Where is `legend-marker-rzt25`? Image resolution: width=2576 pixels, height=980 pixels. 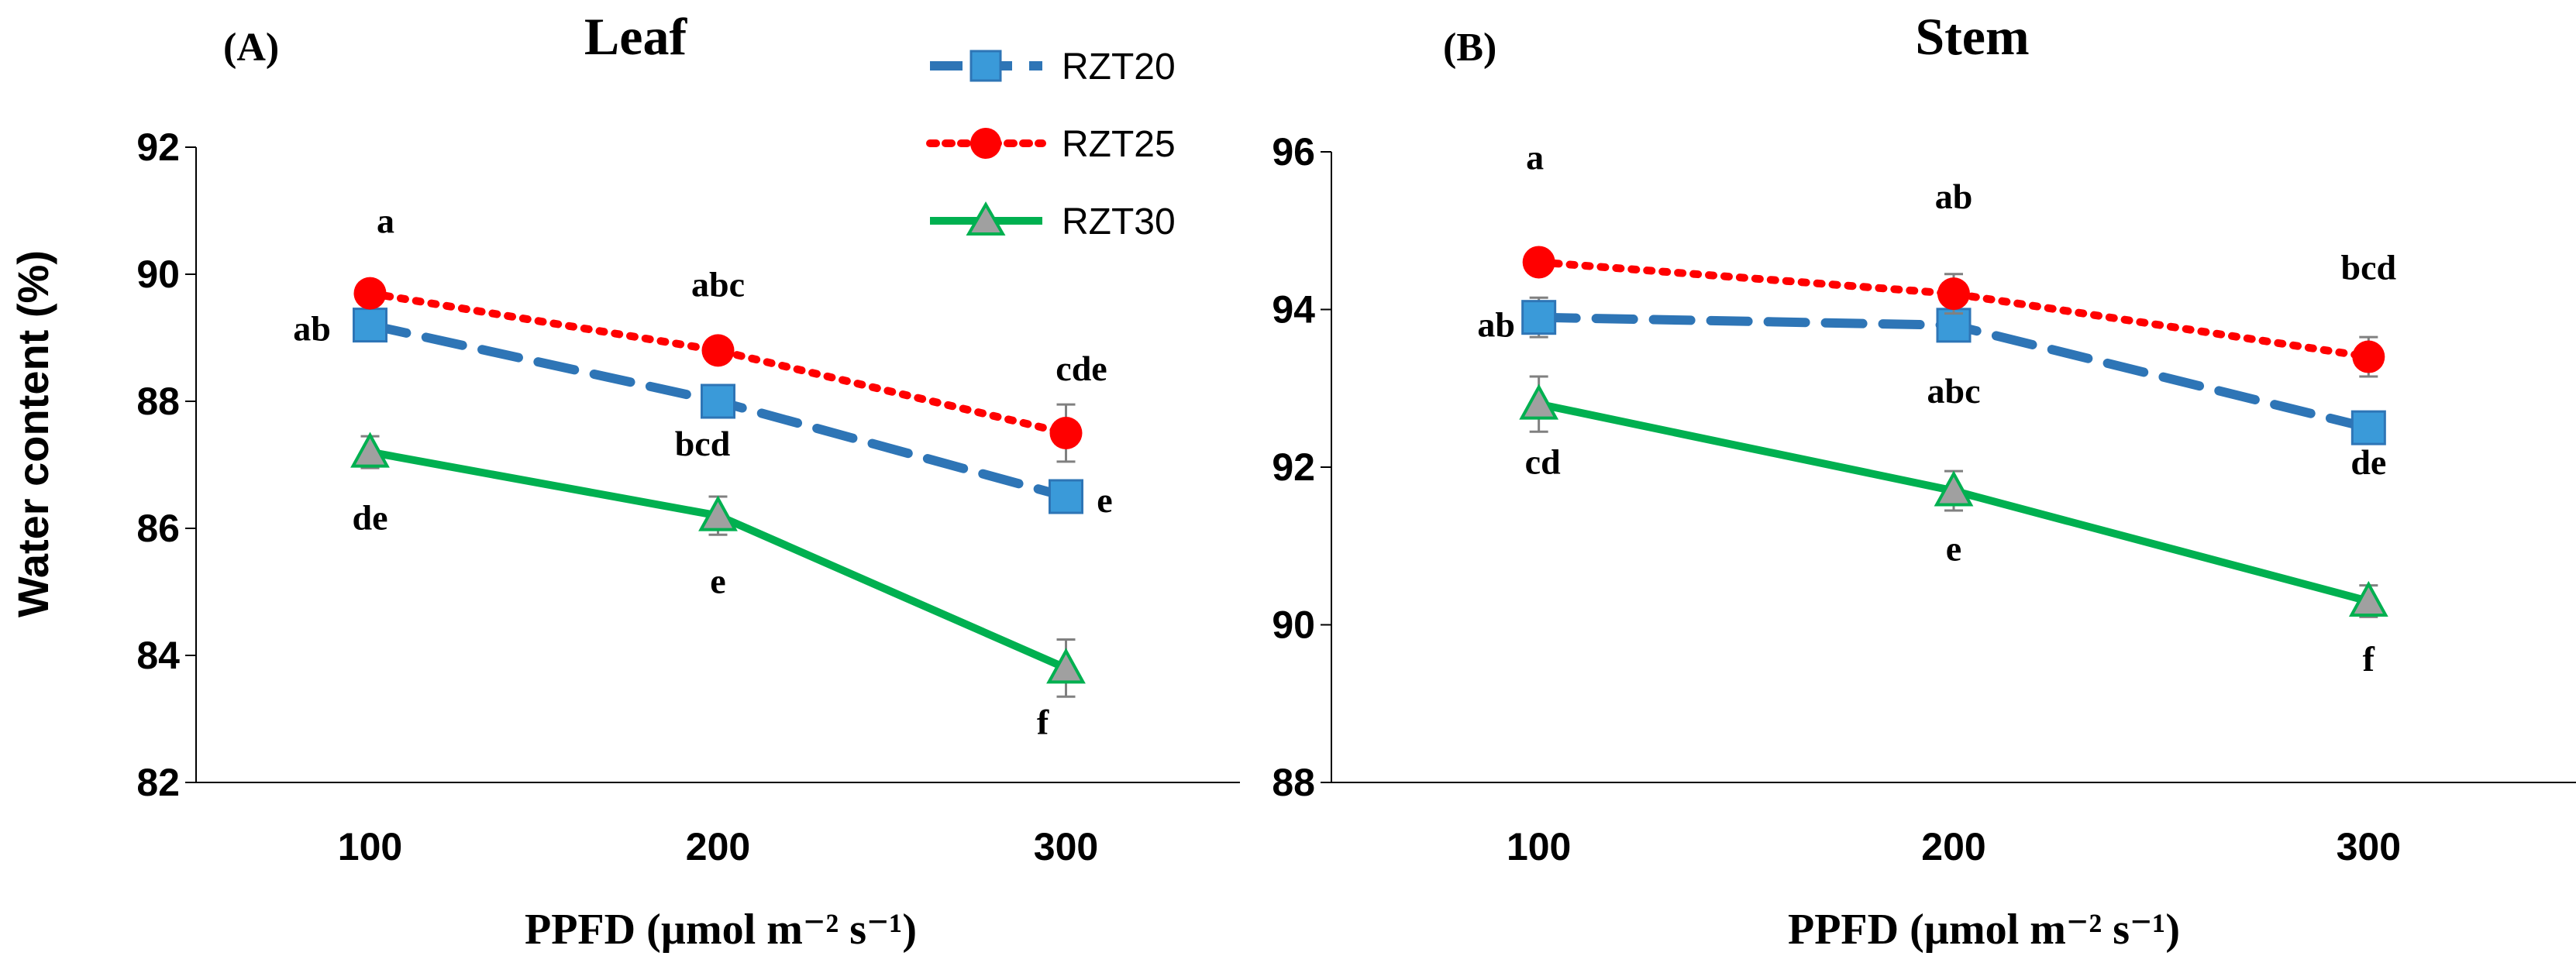 legend-marker-rzt25 is located at coordinates (985, 143).